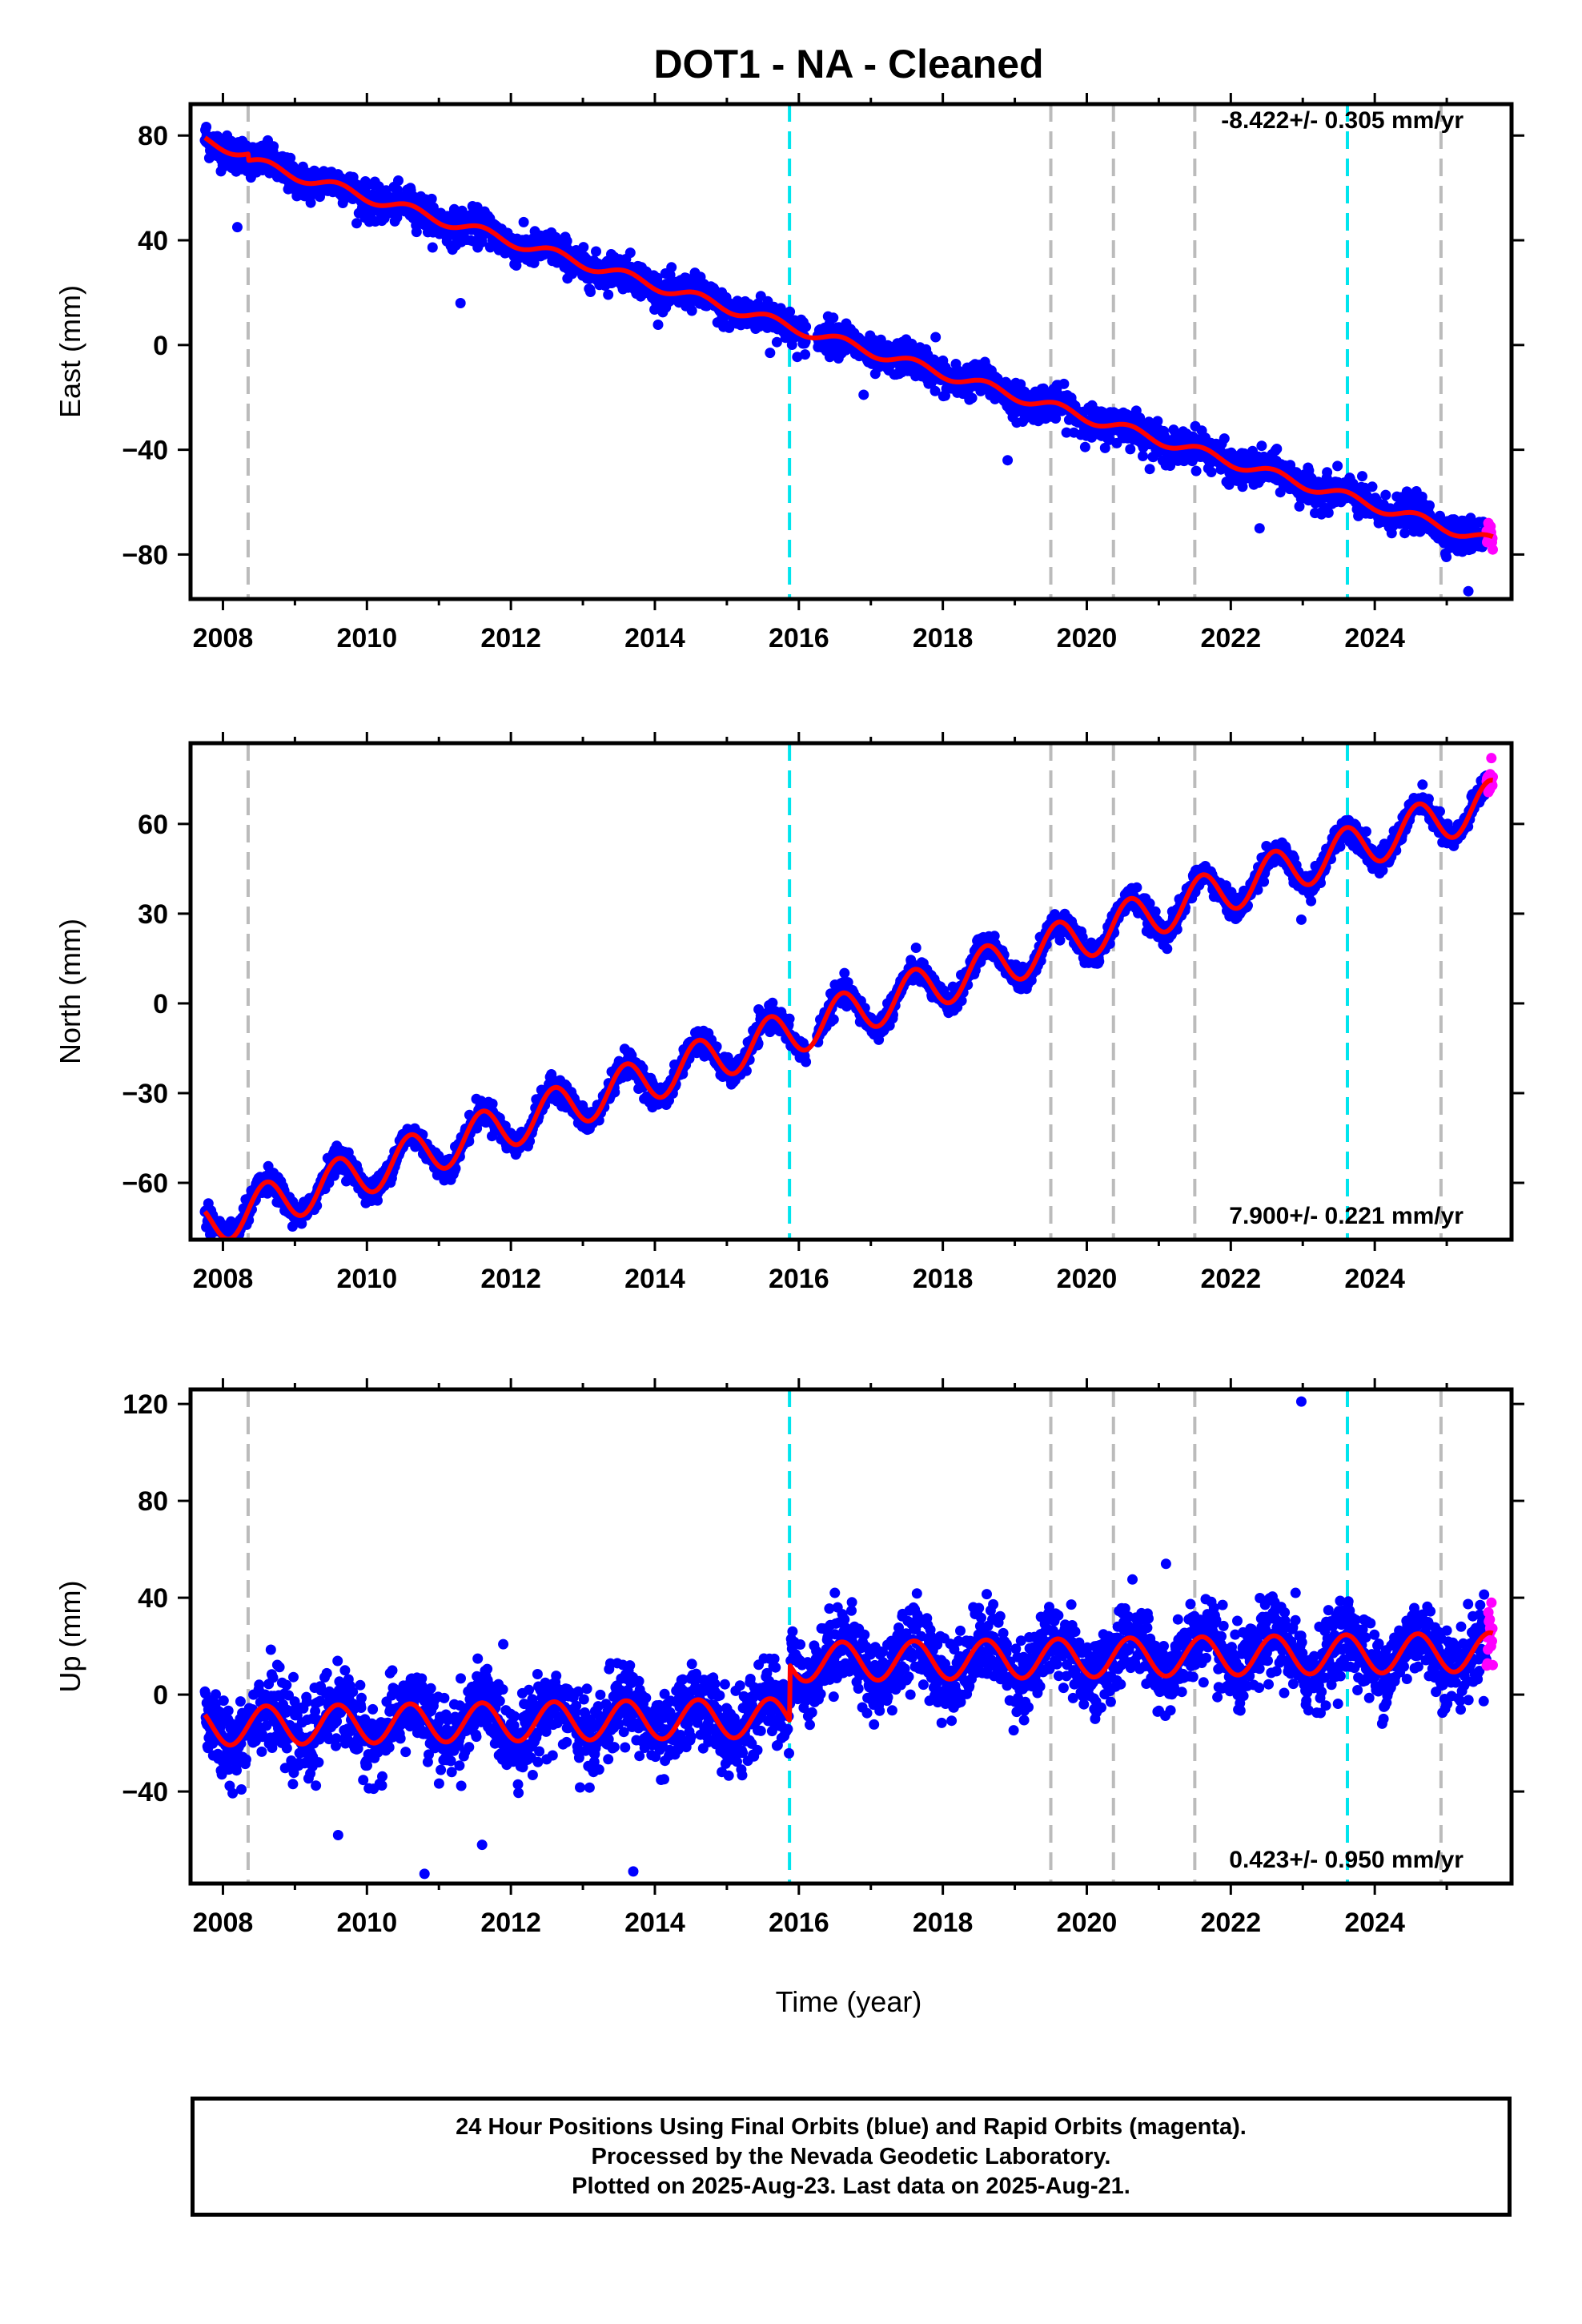  What do you see at coordinates (145, 555) in the screenshot?
I see `y-tick-label: −80` at bounding box center [145, 555].